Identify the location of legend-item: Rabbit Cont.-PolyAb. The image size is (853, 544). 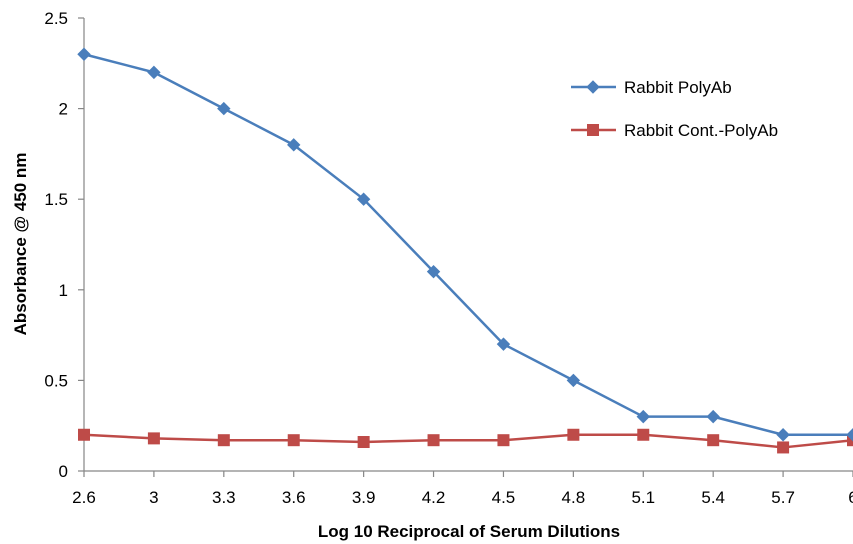
(674, 130).